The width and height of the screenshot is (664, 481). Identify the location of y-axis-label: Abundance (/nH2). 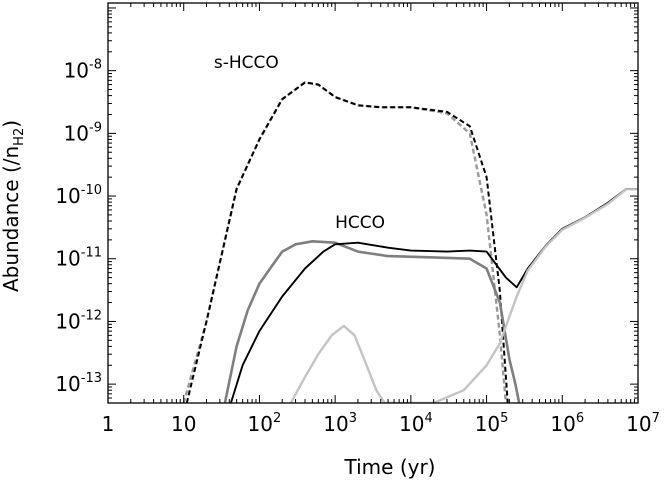
(13, 206).